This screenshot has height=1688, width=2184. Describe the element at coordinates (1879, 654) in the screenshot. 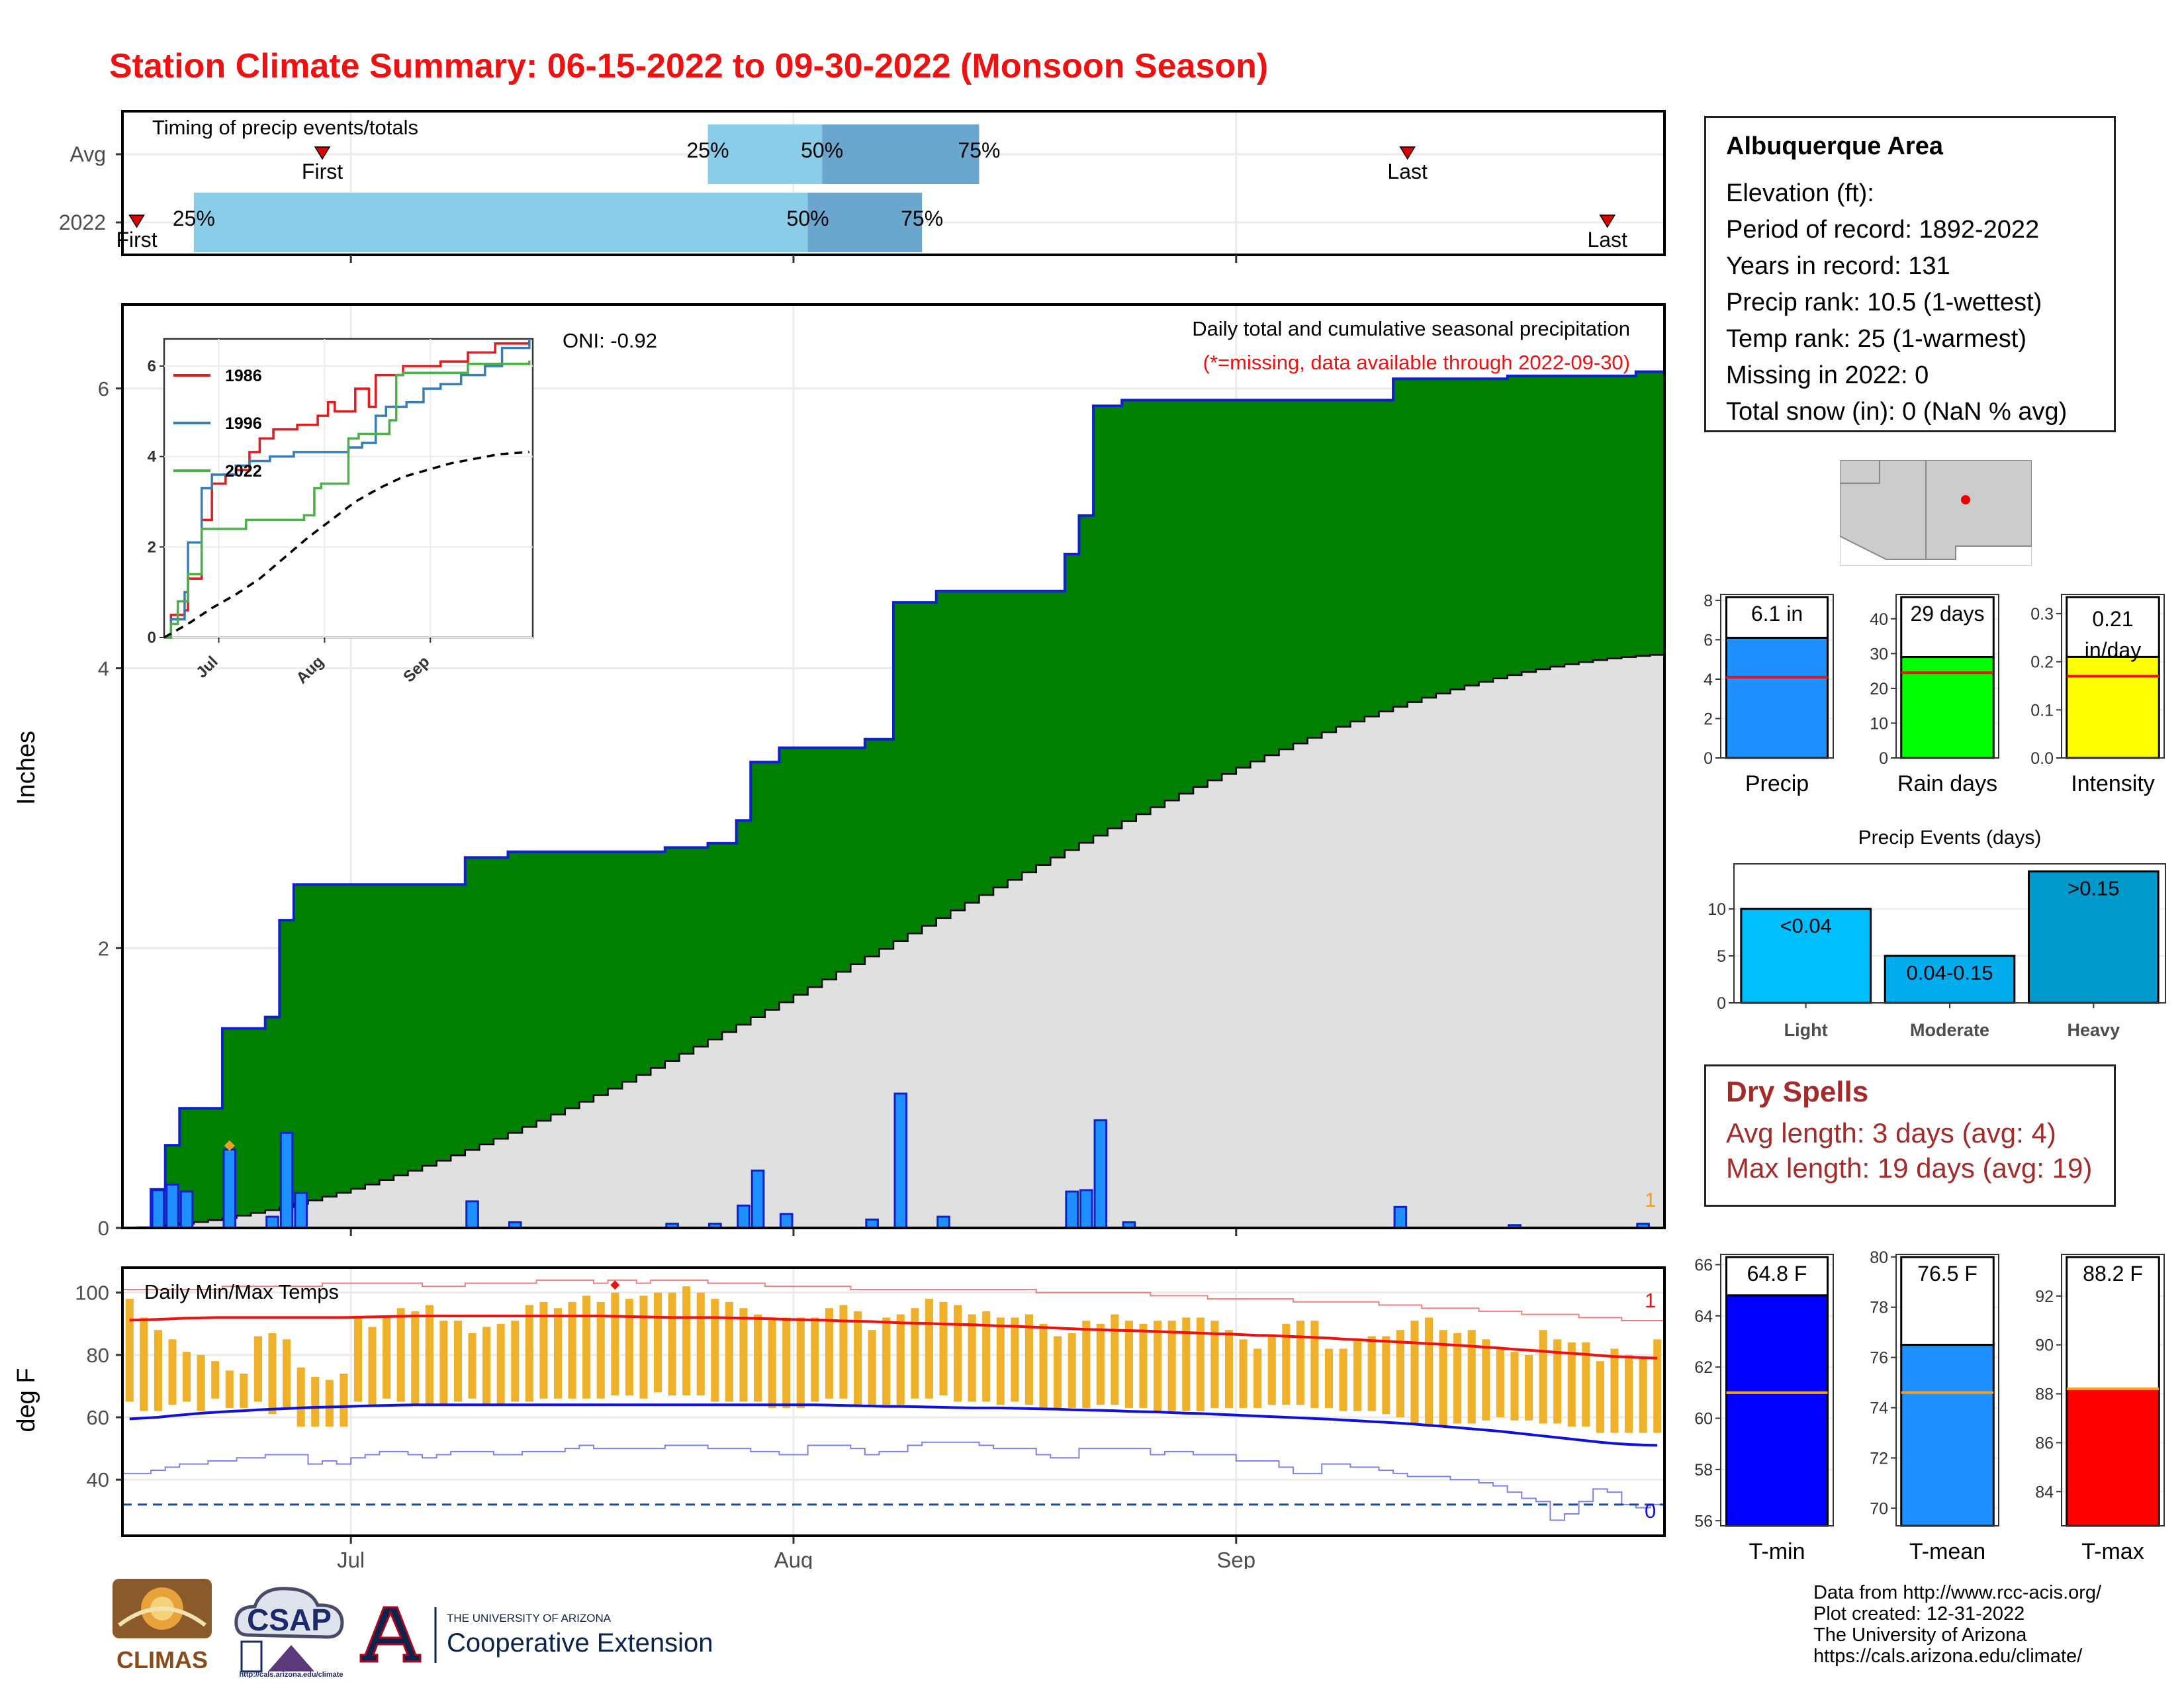

I see `small-y-tick-label: 30` at that location.